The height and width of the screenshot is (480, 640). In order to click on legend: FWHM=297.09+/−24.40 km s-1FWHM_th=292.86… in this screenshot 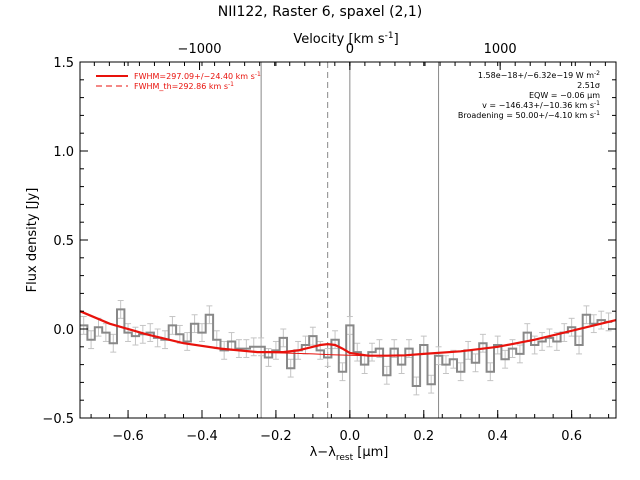, I will do `click(178, 81)`.